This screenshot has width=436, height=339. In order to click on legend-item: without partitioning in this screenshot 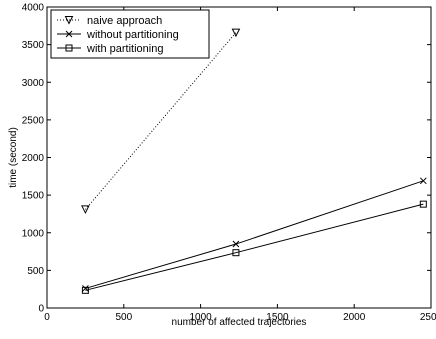, I will do `click(118, 35)`.